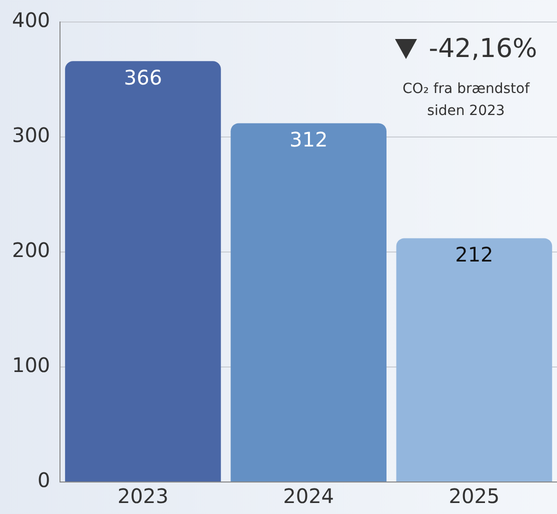 This screenshot has height=514, width=557. Describe the element at coordinates (31, 250) in the screenshot. I see `y-tick-label: 200` at that location.